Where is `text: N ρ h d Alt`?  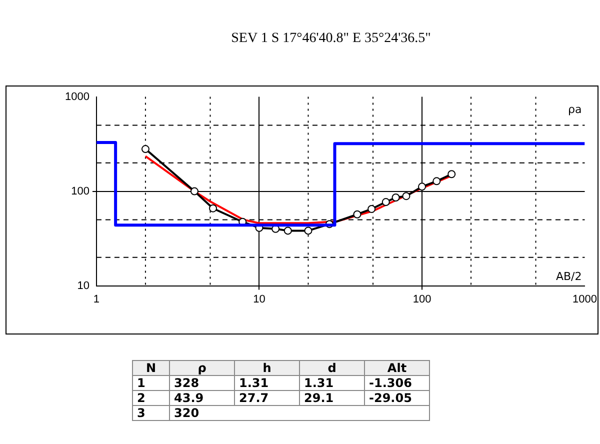 text: N ρ h d Alt is located at coordinates (276, 368).